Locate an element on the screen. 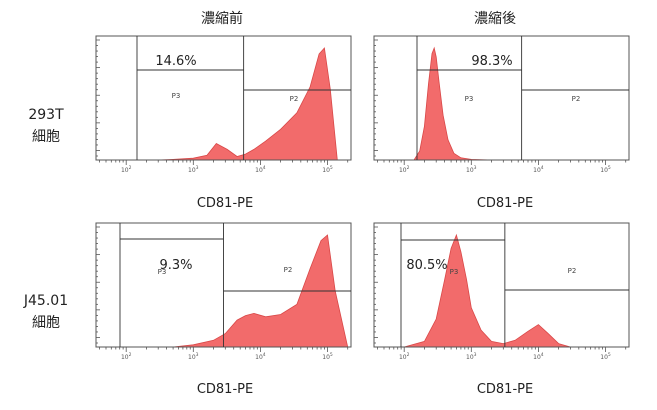 This screenshot has width=657, height=410. histogram-j4501-after: P3 P2 80.5% 10² 10³ 10⁴ 10⁵ is located at coordinates (501, 291).